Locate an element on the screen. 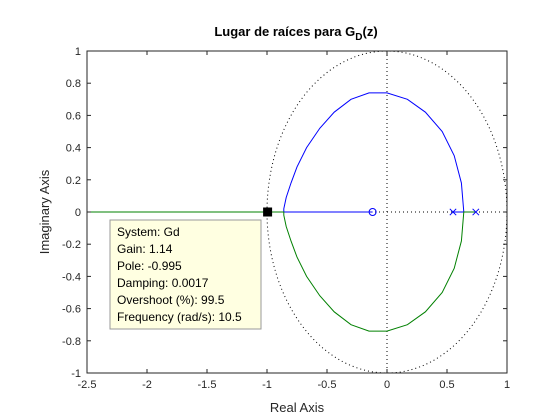 The width and height of the screenshot is (560, 420). y-tick-label: 0.6 is located at coordinates (73, 116).